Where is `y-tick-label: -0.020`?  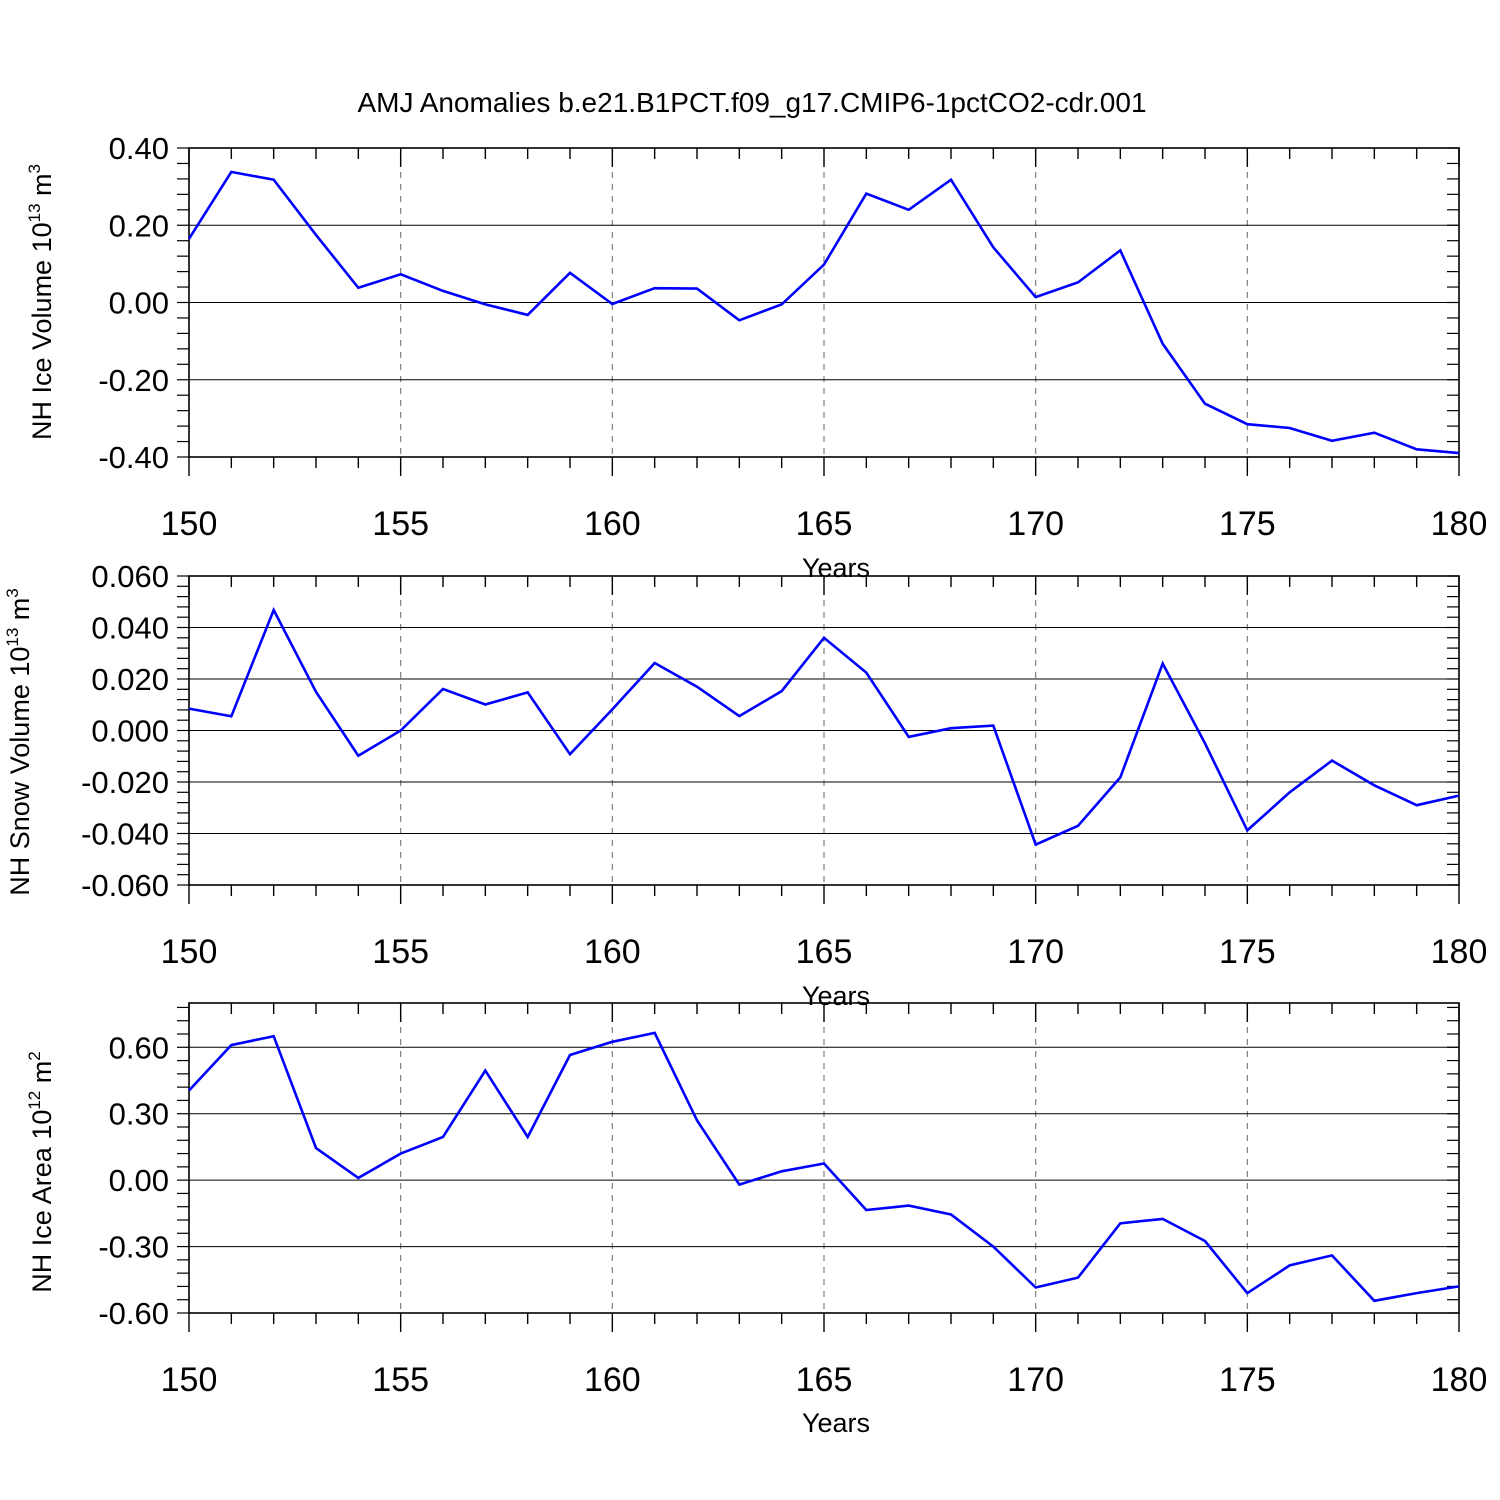
y-tick-label: -0.020 is located at coordinates (125, 782).